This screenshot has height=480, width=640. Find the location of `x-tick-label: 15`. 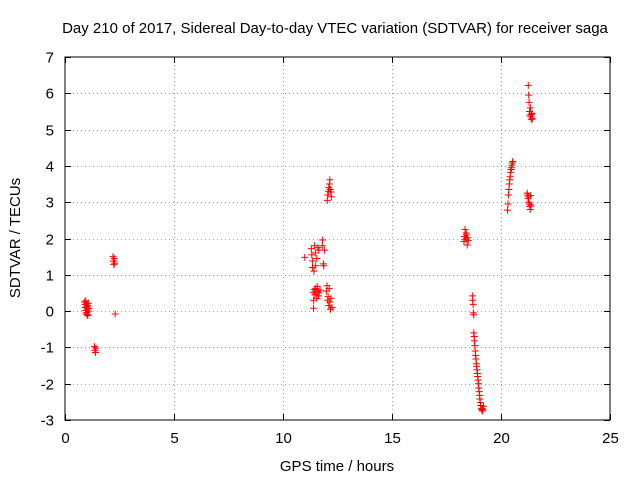

x-tick-label: 15 is located at coordinates (392, 438).